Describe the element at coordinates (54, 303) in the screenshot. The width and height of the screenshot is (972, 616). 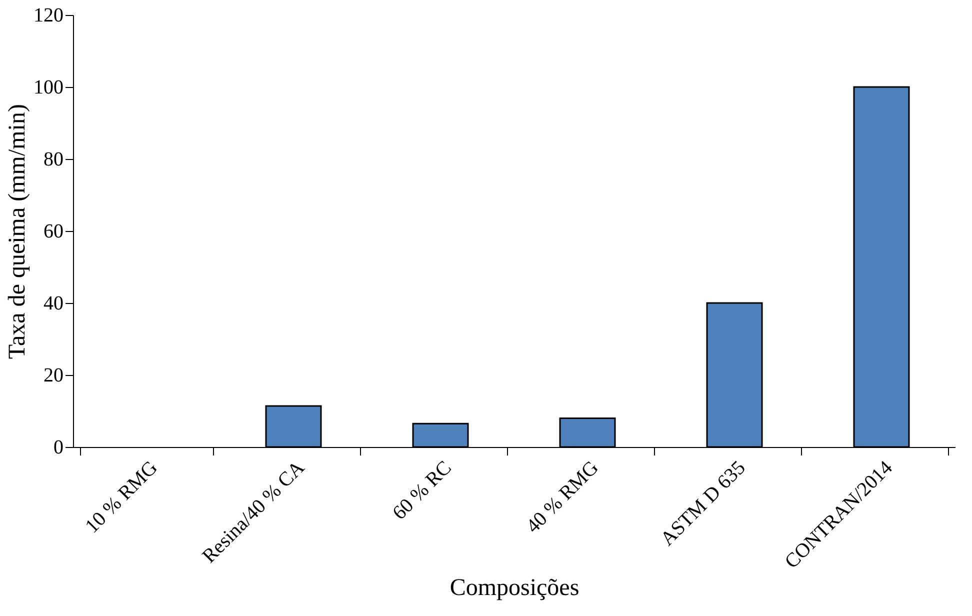
I see `y-tick-label: 40` at that location.